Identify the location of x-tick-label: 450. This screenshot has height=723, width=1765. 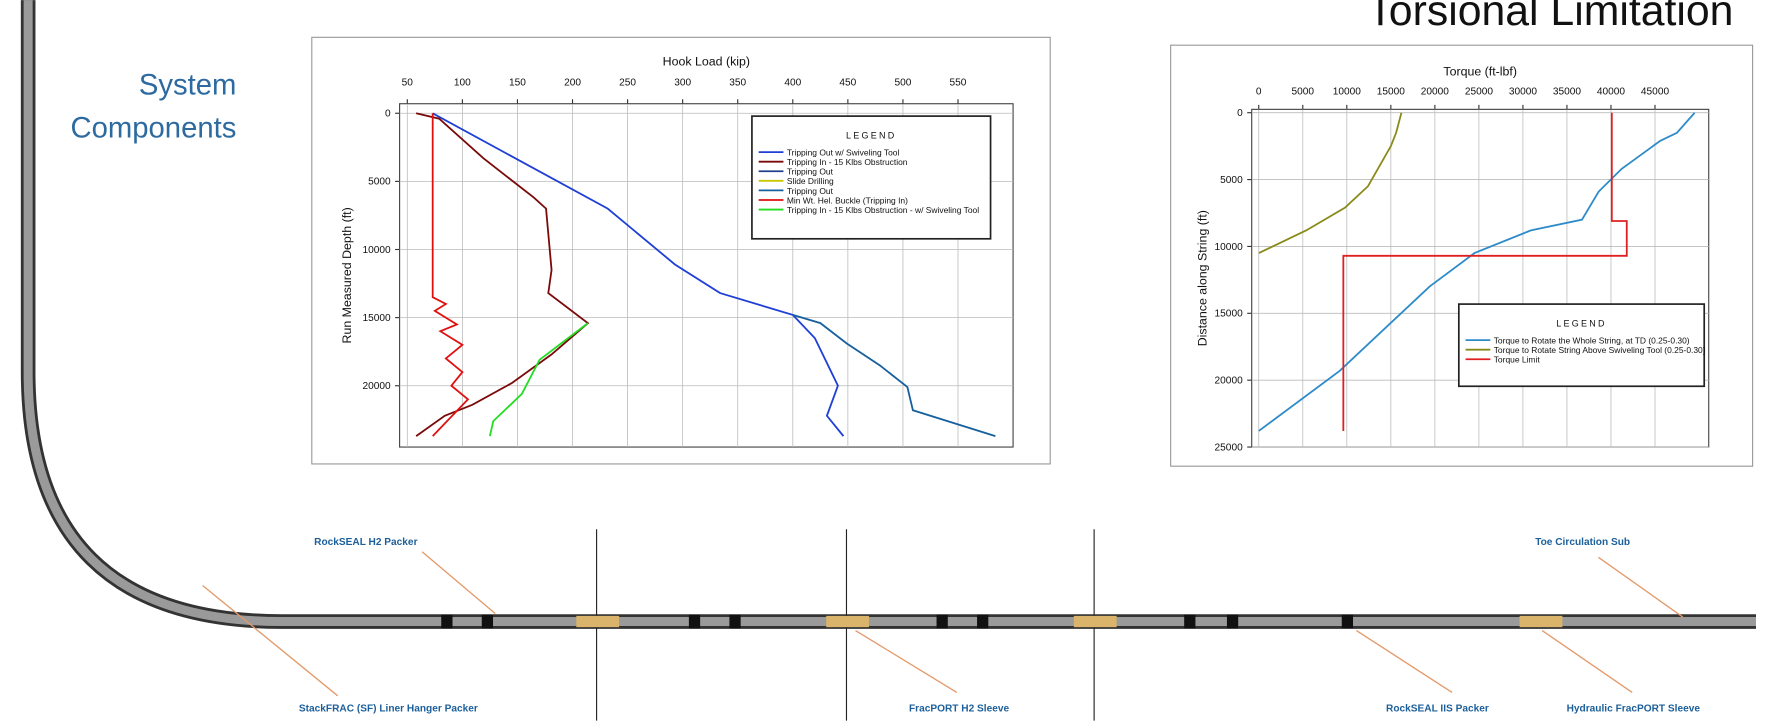
(847, 83).